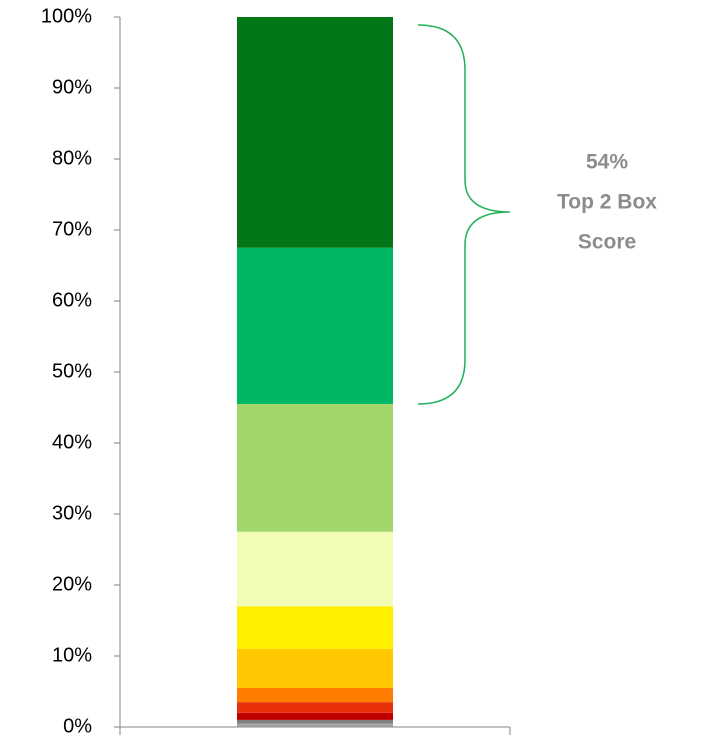 The image size is (704, 743). I want to click on brace, so click(464, 214).